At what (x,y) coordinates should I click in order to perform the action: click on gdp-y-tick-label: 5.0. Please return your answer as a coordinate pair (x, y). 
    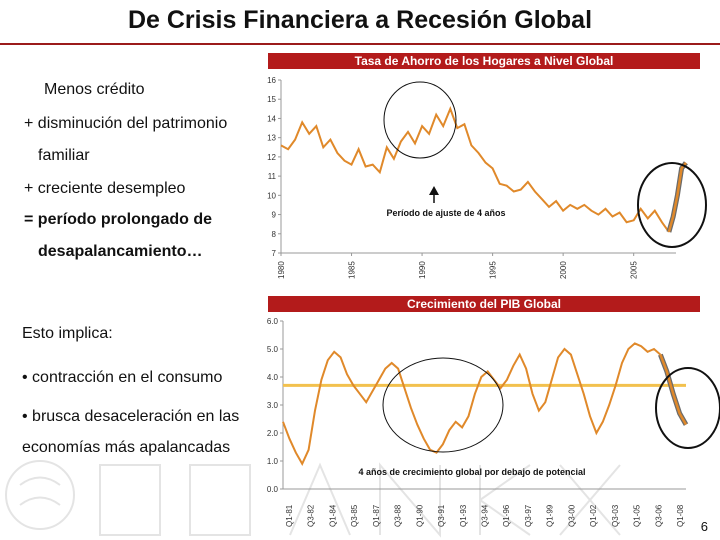
    Looking at the image, I should click on (273, 349).